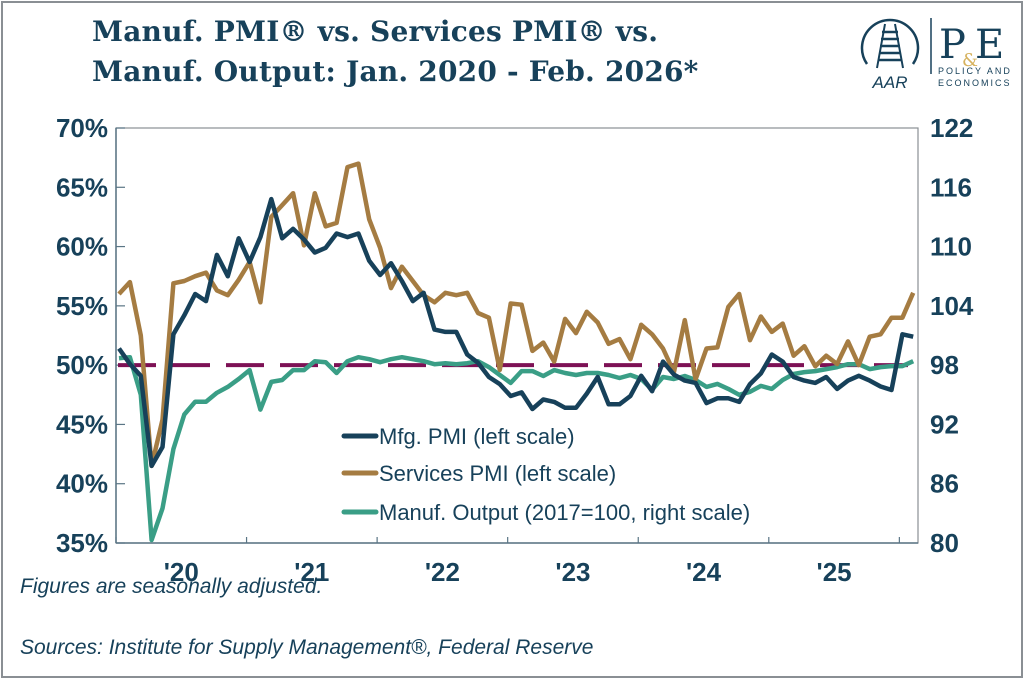 This screenshot has width=1024, height=679. What do you see at coordinates (944, 543) in the screenshot?
I see `right-tick-label: 80` at bounding box center [944, 543].